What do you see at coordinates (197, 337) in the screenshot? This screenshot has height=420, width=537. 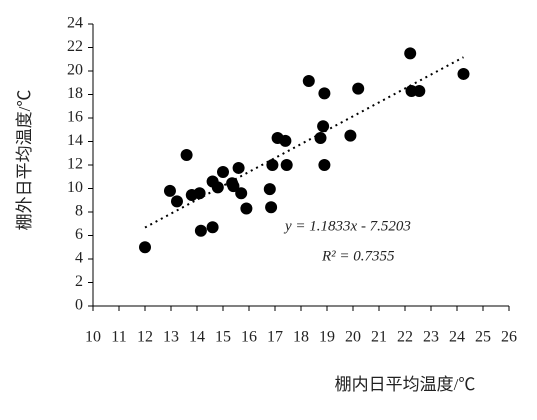 I see `x-tick-label: 14` at bounding box center [197, 337].